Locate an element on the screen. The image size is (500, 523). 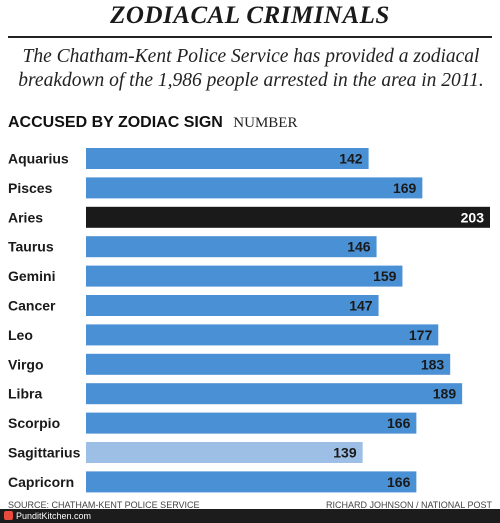
value-label-sagittarius: 139 is located at coordinates (345, 453).